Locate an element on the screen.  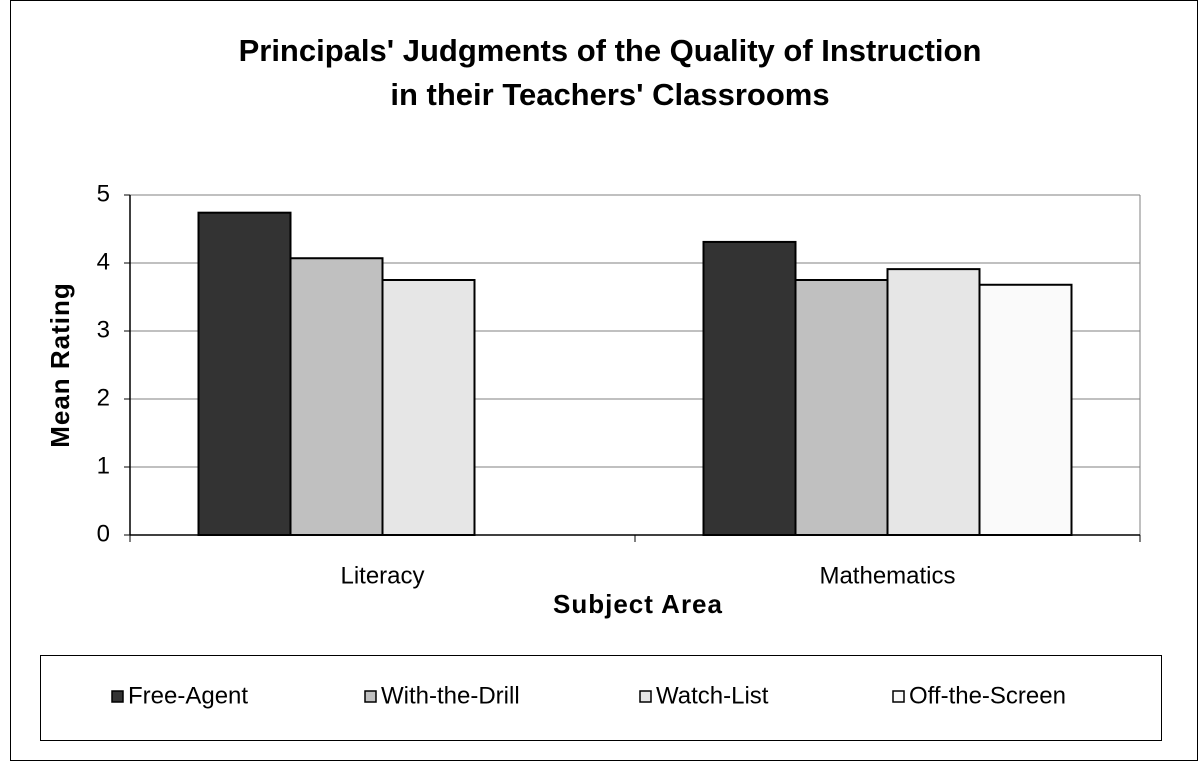
chart-title: in their Teachers' Classrooms is located at coordinates (609, 94).